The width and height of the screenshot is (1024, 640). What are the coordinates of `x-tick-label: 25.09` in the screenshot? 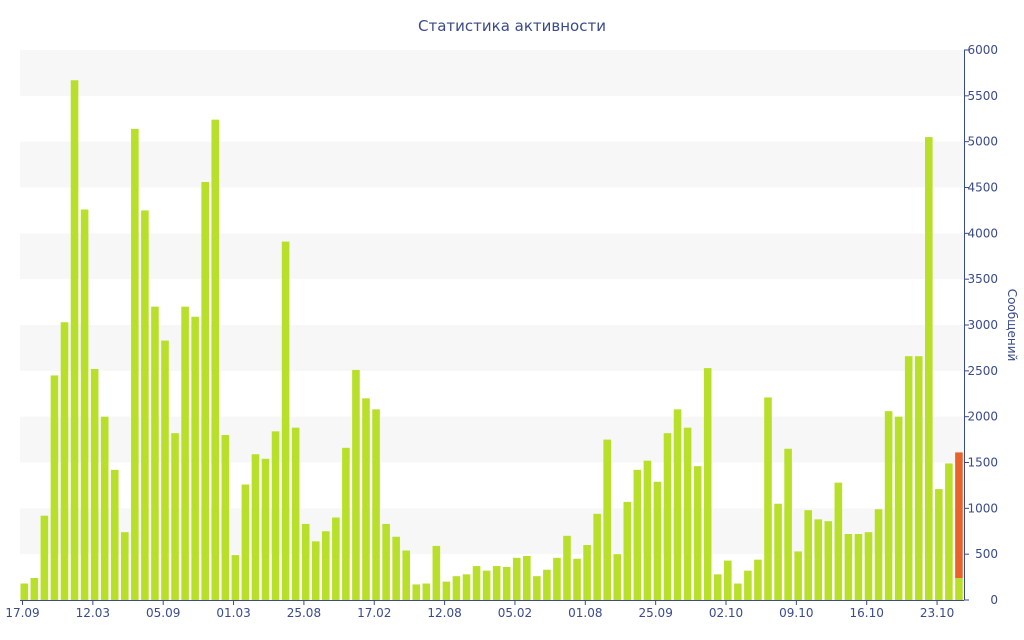 It's located at (655, 613).